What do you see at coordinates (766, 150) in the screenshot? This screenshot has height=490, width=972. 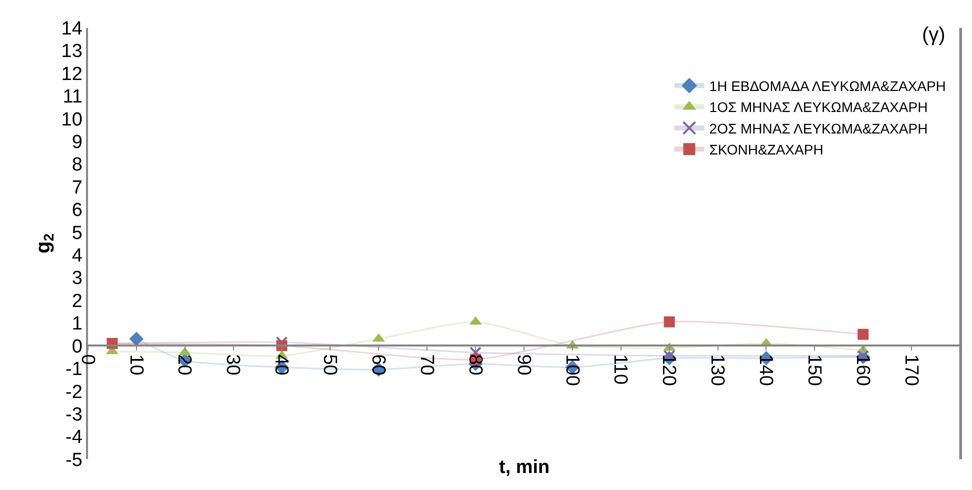 I see `legend-label: ΣΚΟΝΗ&ΖΑΧΑΡΗ` at bounding box center [766, 150].